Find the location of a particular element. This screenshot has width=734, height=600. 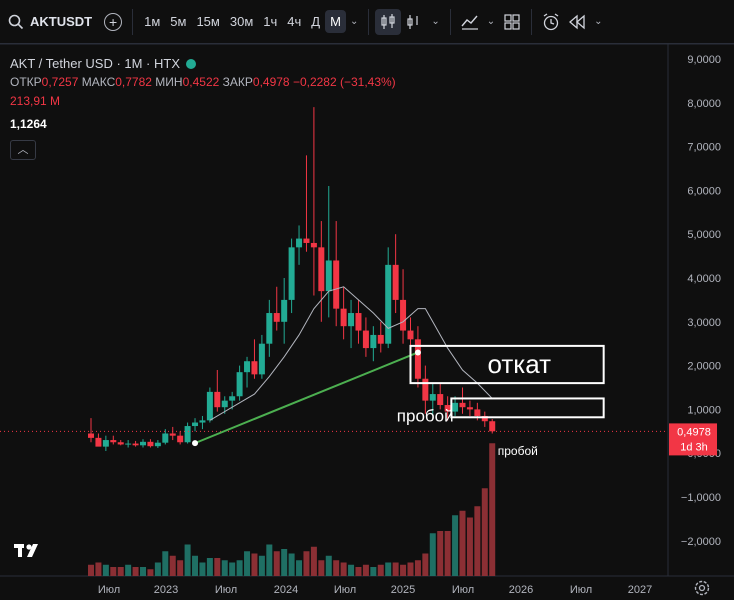

volume-value: 213,91 M is located at coordinates (35, 101).